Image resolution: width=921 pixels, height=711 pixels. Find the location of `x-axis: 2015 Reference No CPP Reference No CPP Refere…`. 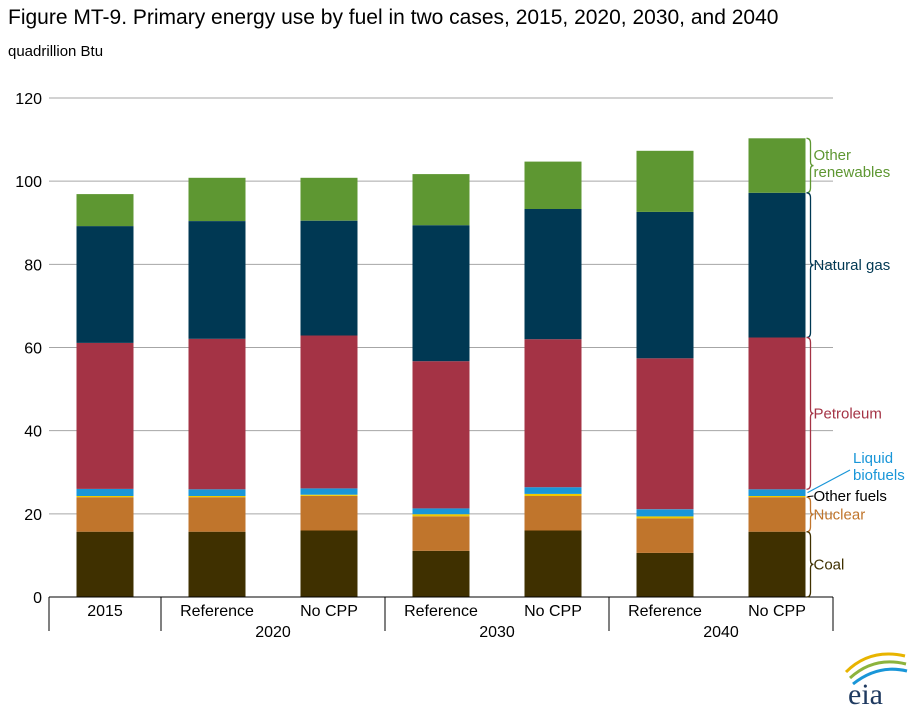

x-axis: 2015 Reference No CPP Reference No CPP Refere… is located at coordinates (441, 618).